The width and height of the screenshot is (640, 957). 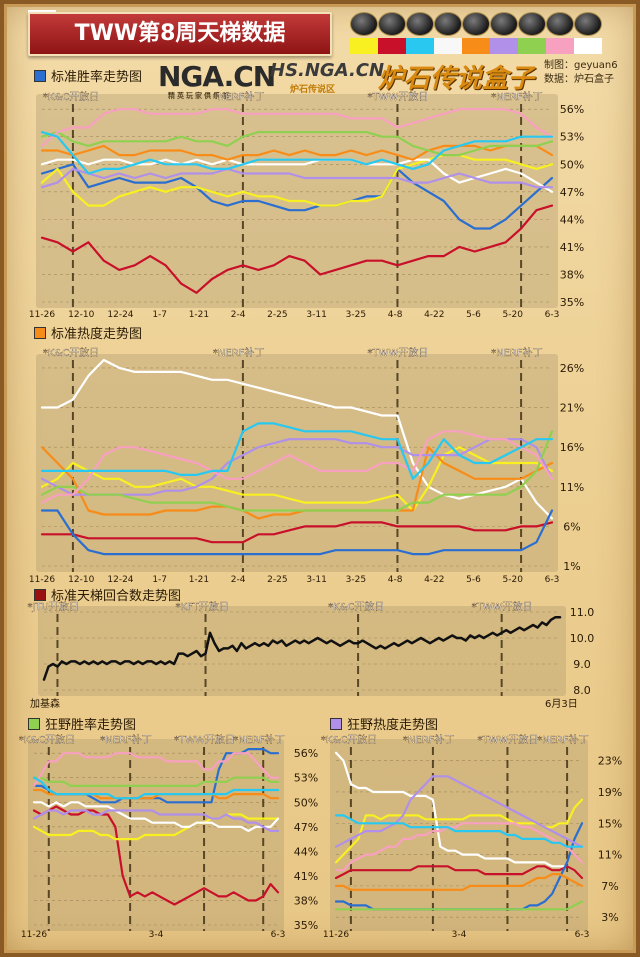 I want to click on y-tick-label: 16%, so click(x=572, y=447).